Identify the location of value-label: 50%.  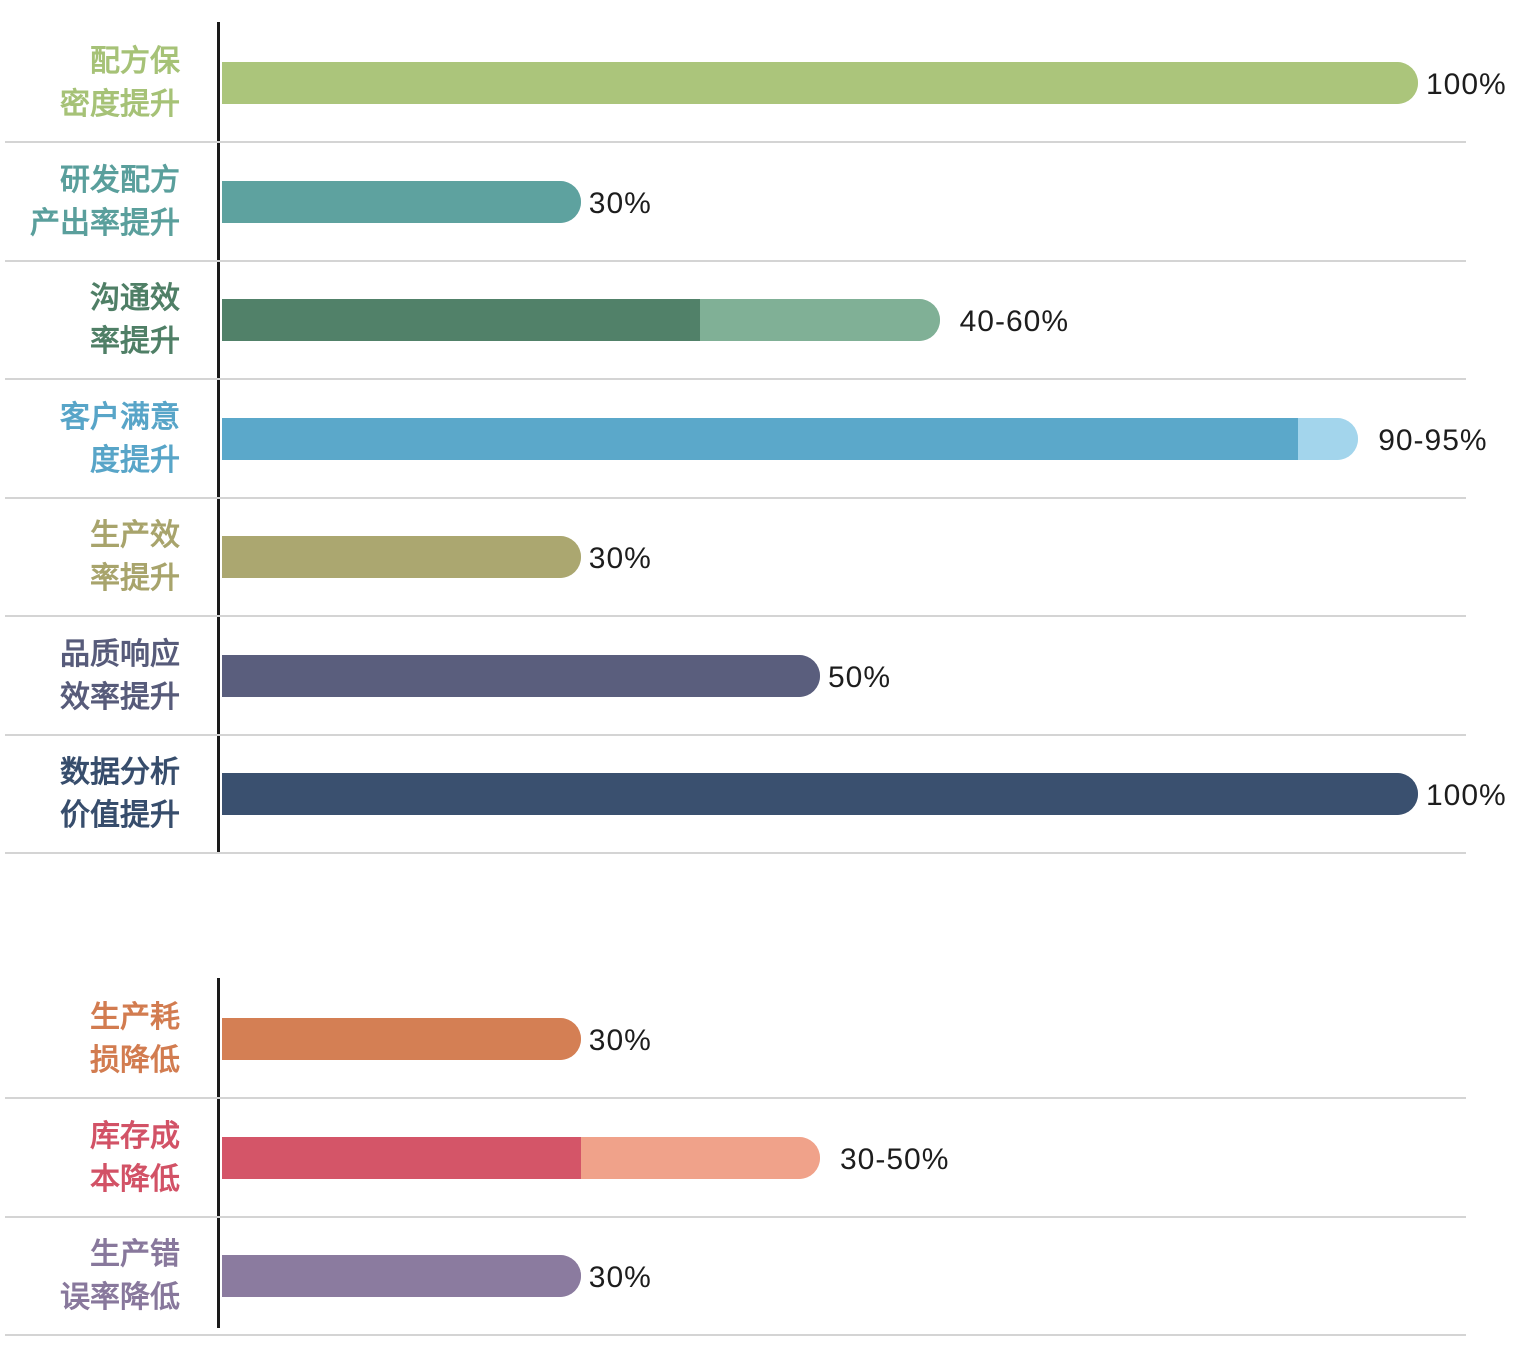
(860, 677).